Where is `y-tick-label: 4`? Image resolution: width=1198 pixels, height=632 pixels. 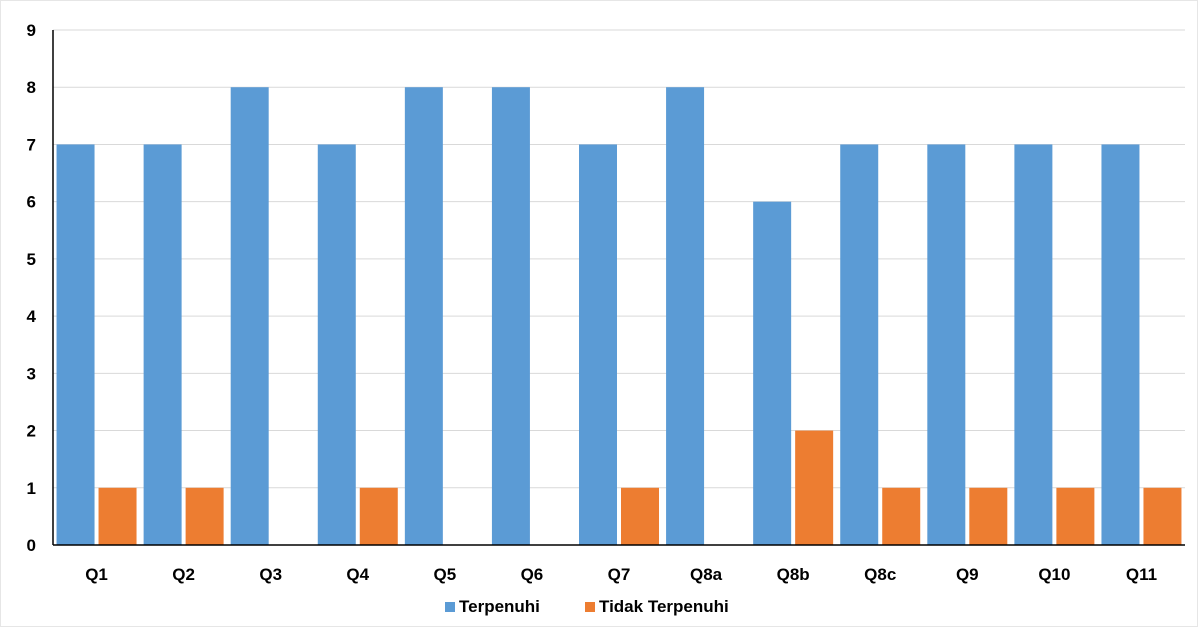 y-tick-label: 4 is located at coordinates (32, 316).